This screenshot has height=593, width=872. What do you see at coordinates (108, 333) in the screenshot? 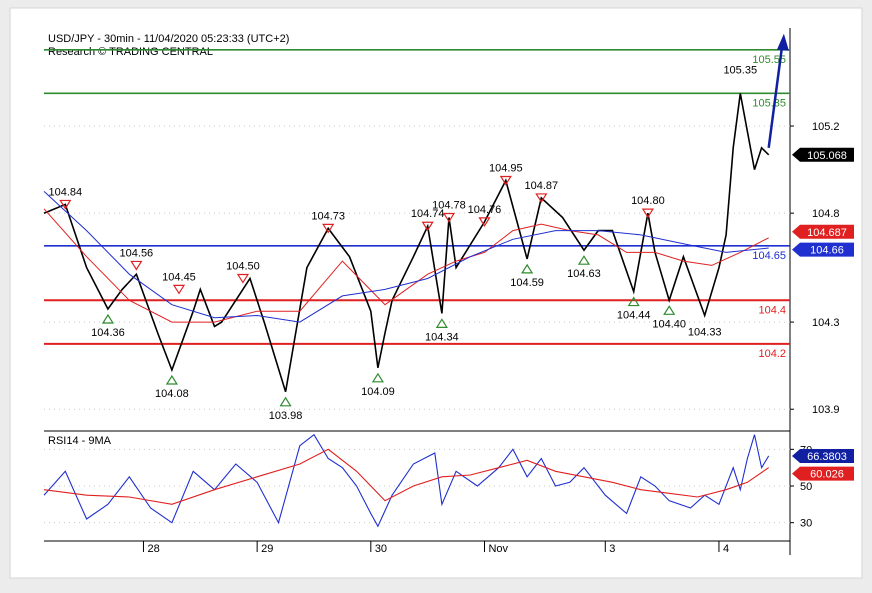
I see `pivot-label: 104.36` at bounding box center [108, 333].